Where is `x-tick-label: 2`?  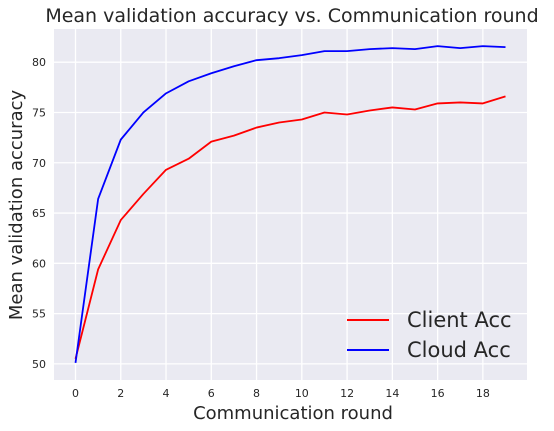 x-tick-label: 2 is located at coordinates (120, 393).